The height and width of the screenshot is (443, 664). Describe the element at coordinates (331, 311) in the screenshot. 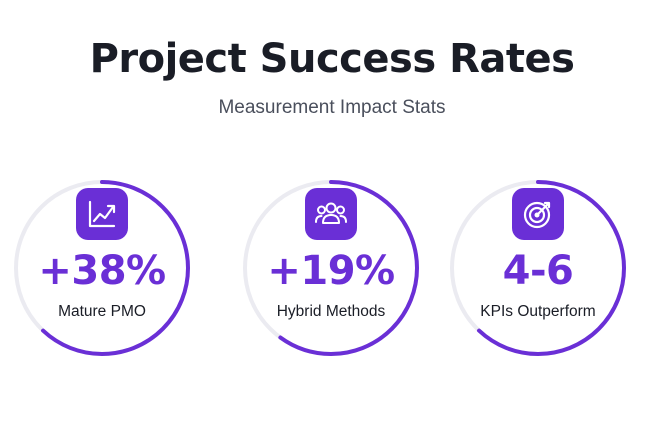

I see `stat-label: Hybrid Methods` at that location.